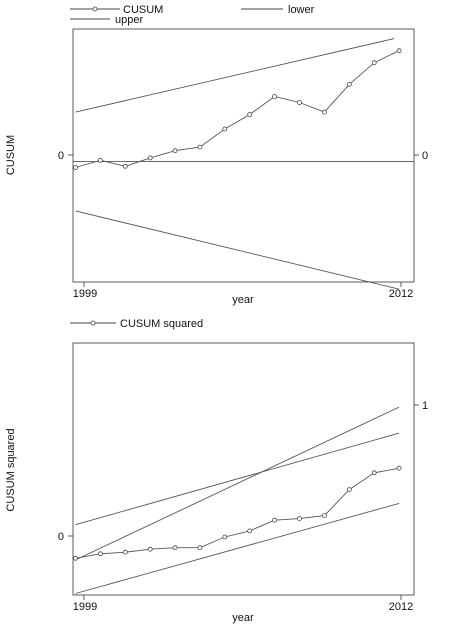 The width and height of the screenshot is (474, 632). I want to click on cusum-y-axis-label: CUSUM, so click(11, 155).